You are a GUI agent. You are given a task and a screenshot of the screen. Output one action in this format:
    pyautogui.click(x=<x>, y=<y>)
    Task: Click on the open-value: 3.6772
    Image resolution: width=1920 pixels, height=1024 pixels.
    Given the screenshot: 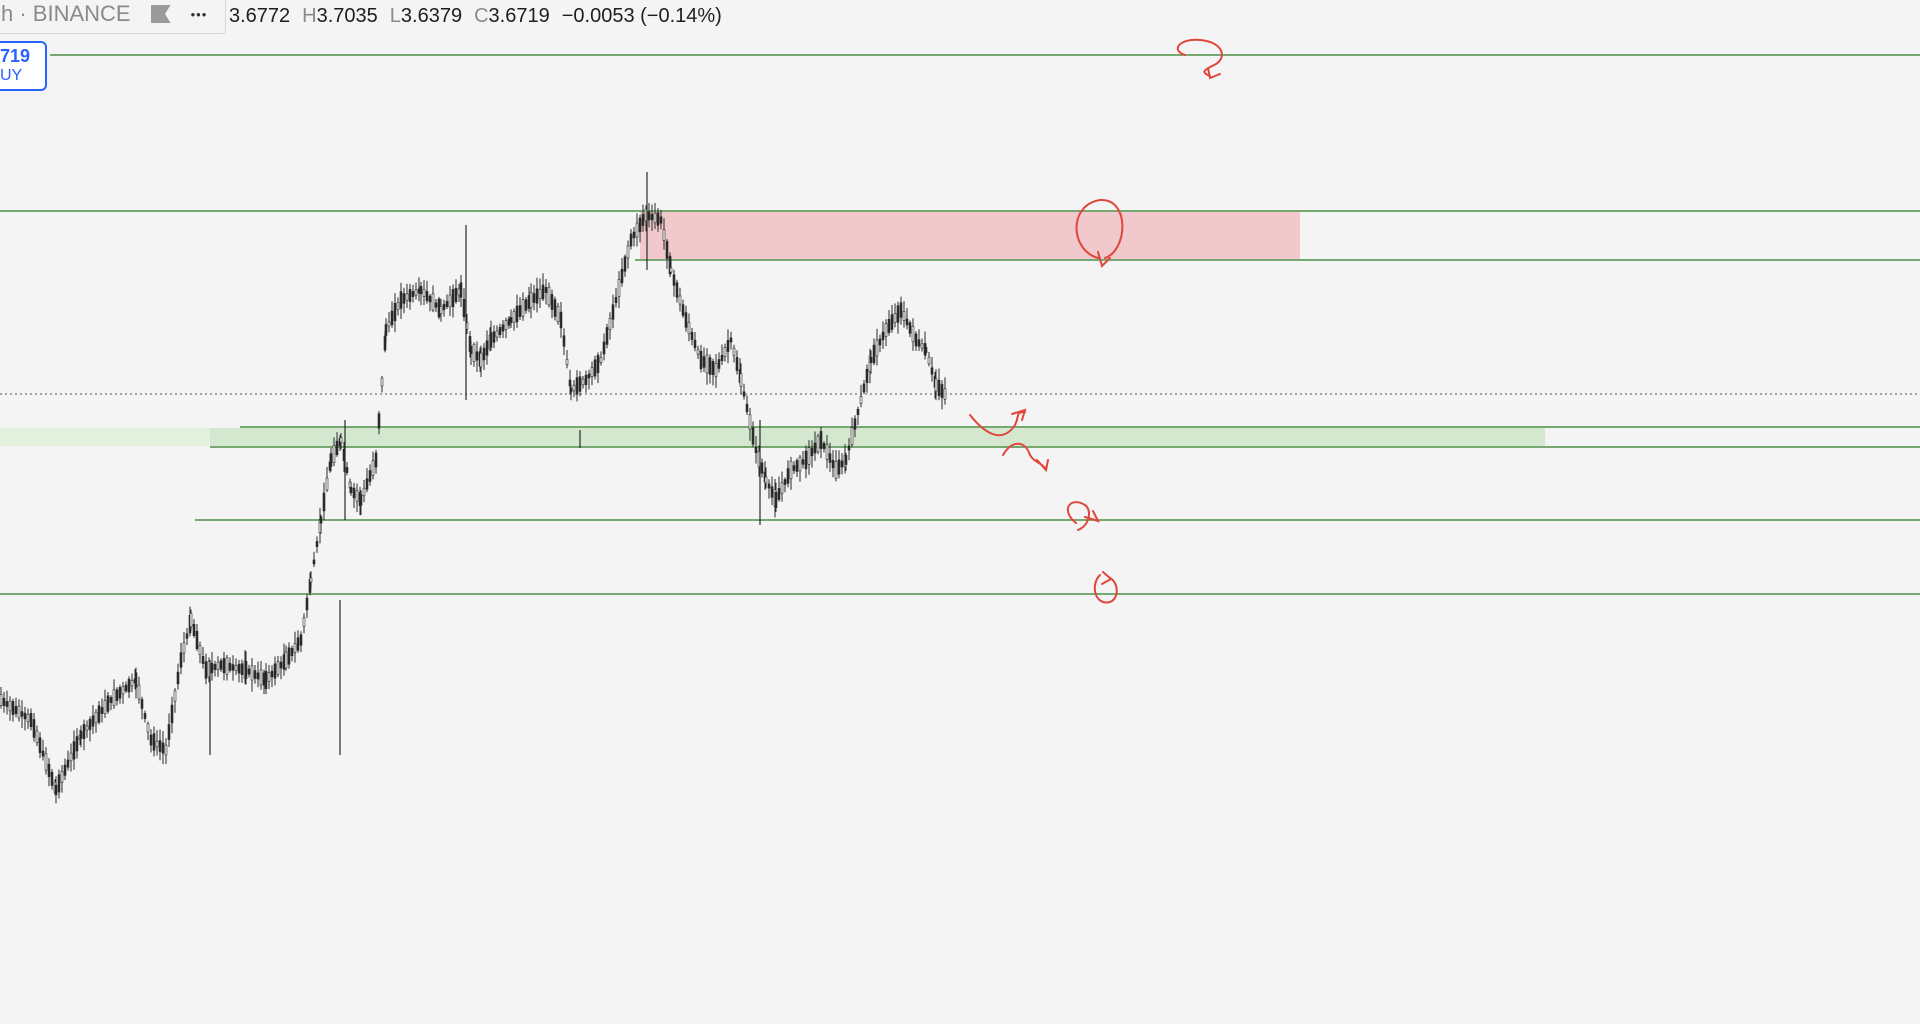 What is the action you would take?
    pyautogui.click(x=260, y=16)
    